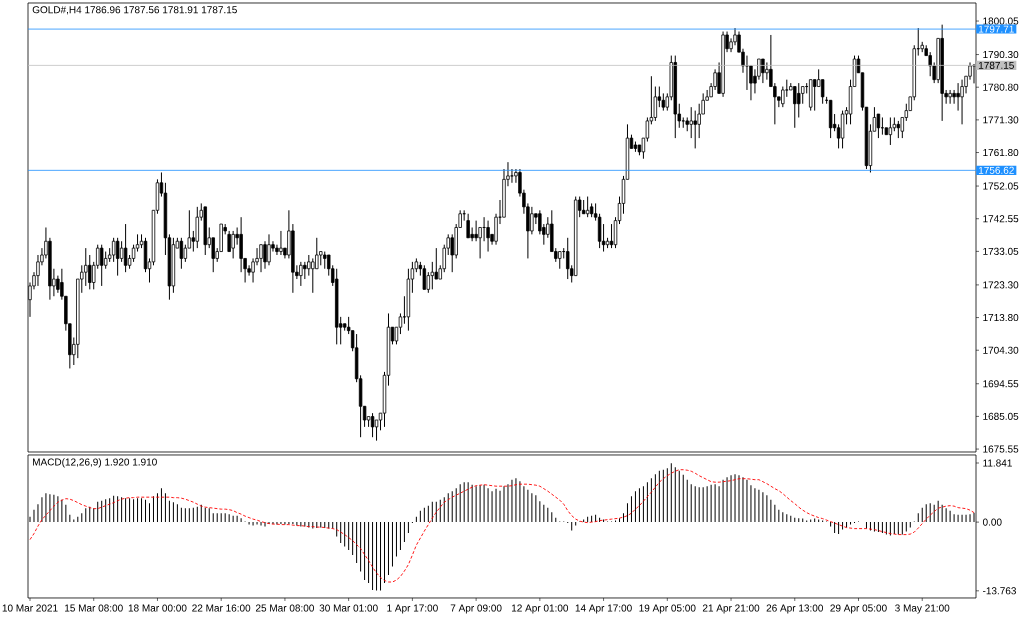 The width and height of the screenshot is (1024, 620). Describe the element at coordinates (996, 170) in the screenshot. I see `ref-line-label: 1756.62` at that location.